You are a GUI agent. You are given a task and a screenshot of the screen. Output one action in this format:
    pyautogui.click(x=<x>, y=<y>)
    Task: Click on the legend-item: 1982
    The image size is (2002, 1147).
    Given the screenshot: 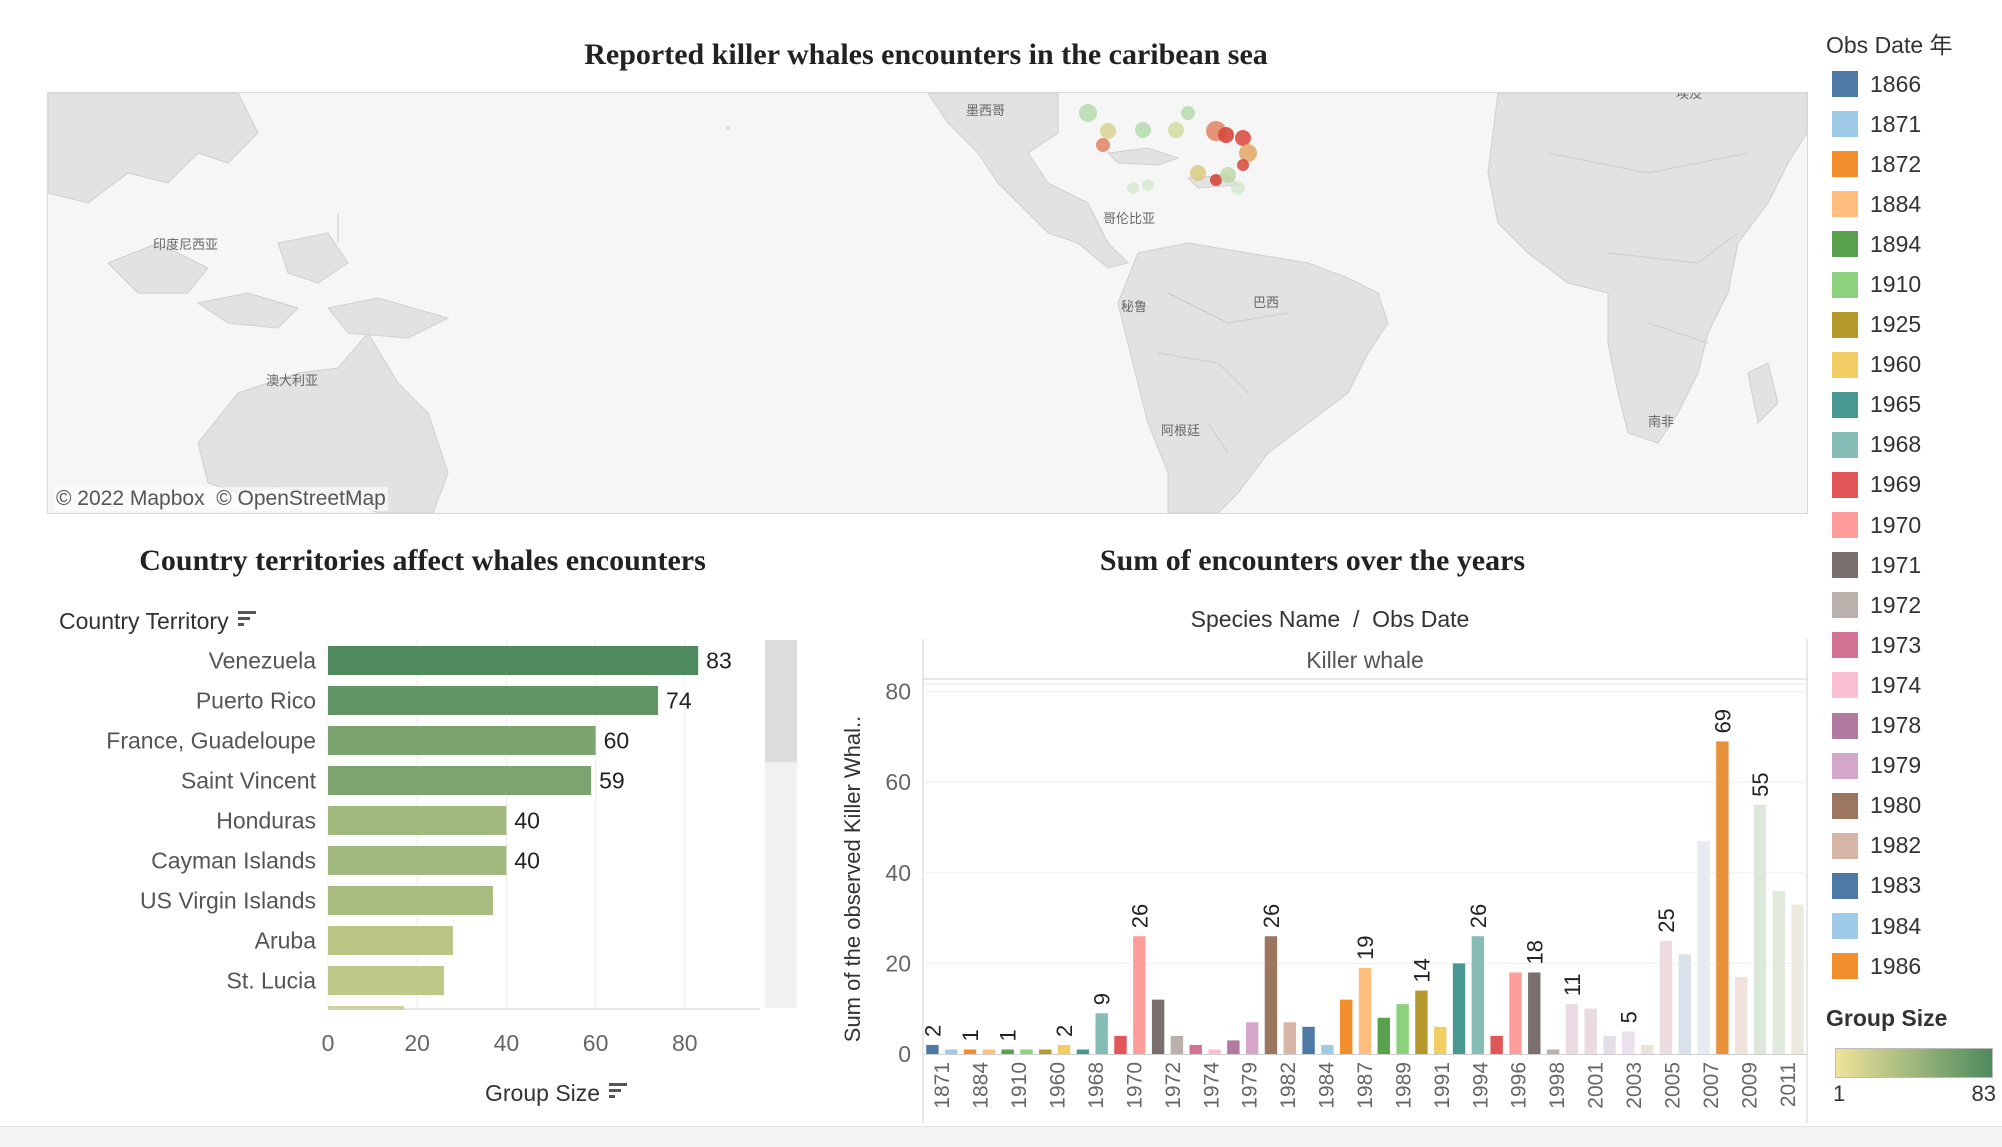 What is the action you would take?
    pyautogui.click(x=1911, y=846)
    